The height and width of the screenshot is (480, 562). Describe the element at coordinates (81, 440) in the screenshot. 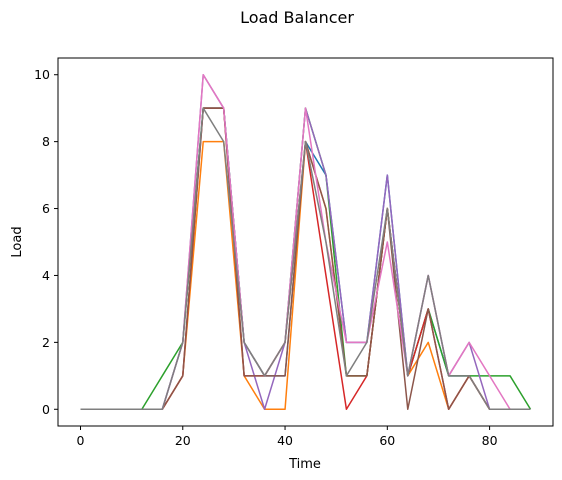

I see `x-tick-label: 0` at that location.